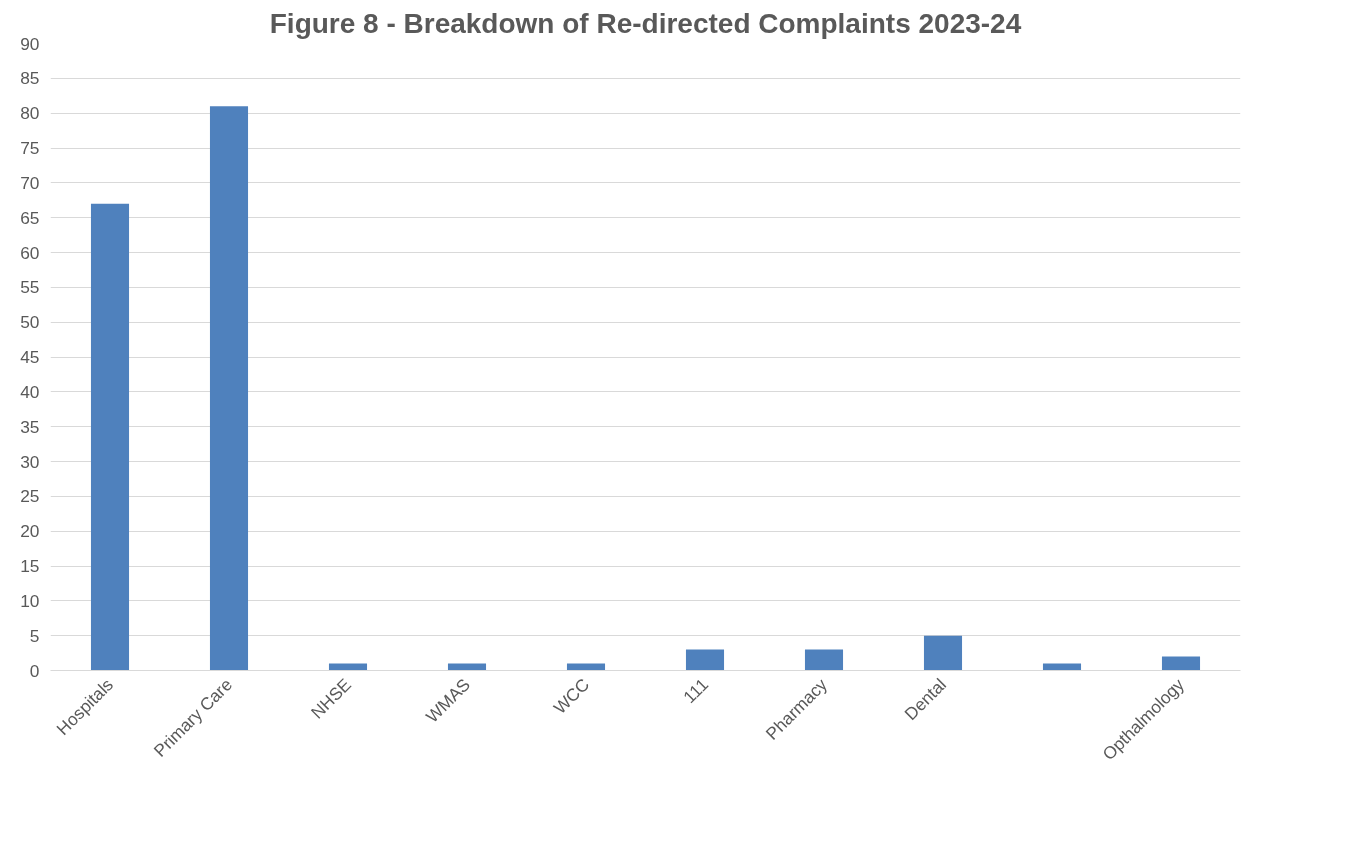 This screenshot has height=857, width=1359. What do you see at coordinates (30, 252) in the screenshot?
I see `y-tick-label: 60` at bounding box center [30, 252].